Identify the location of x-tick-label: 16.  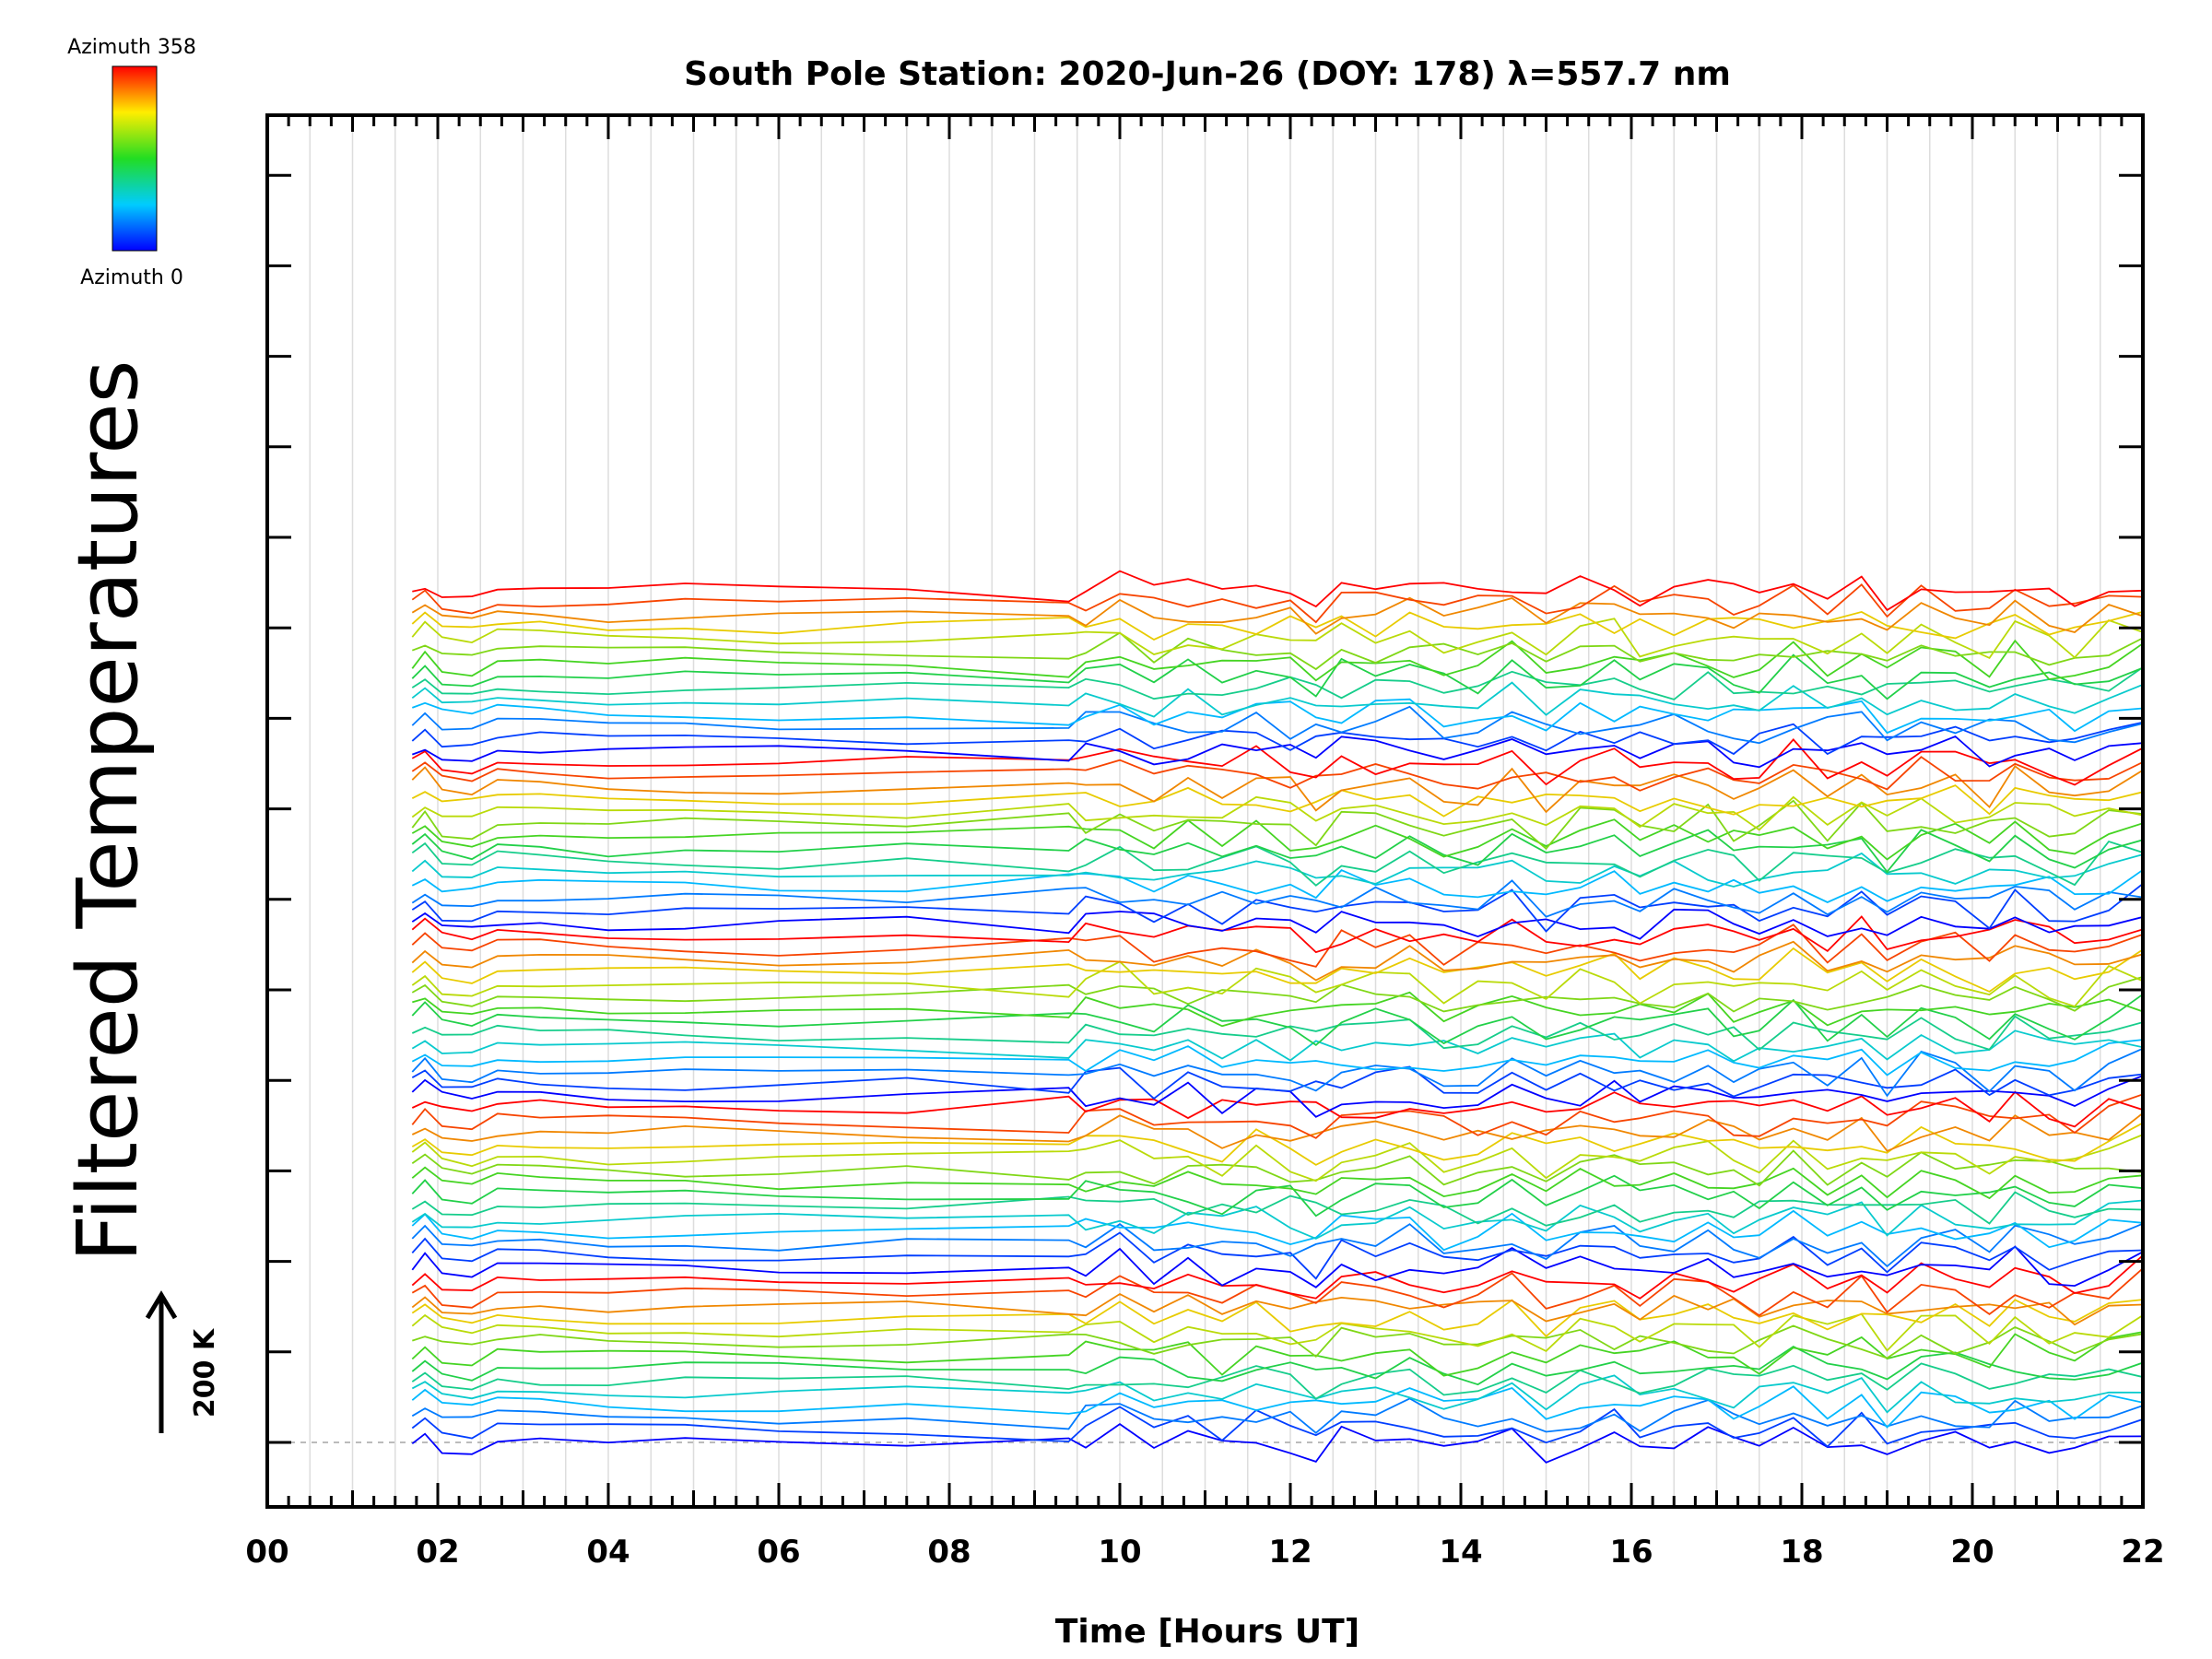
(1631, 1552).